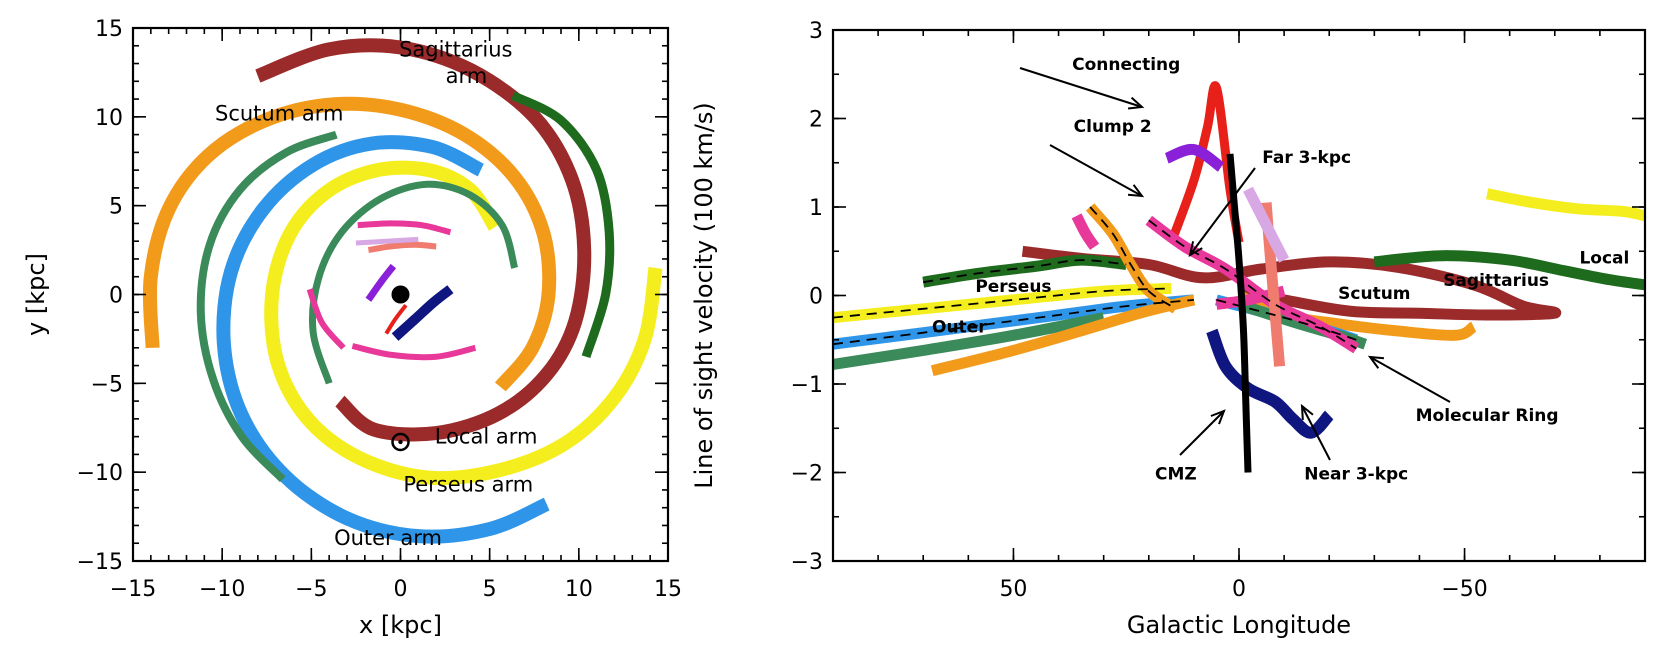  Describe the element at coordinates (816, 120) in the screenshot. I see `y-tick-label: 2` at that location.